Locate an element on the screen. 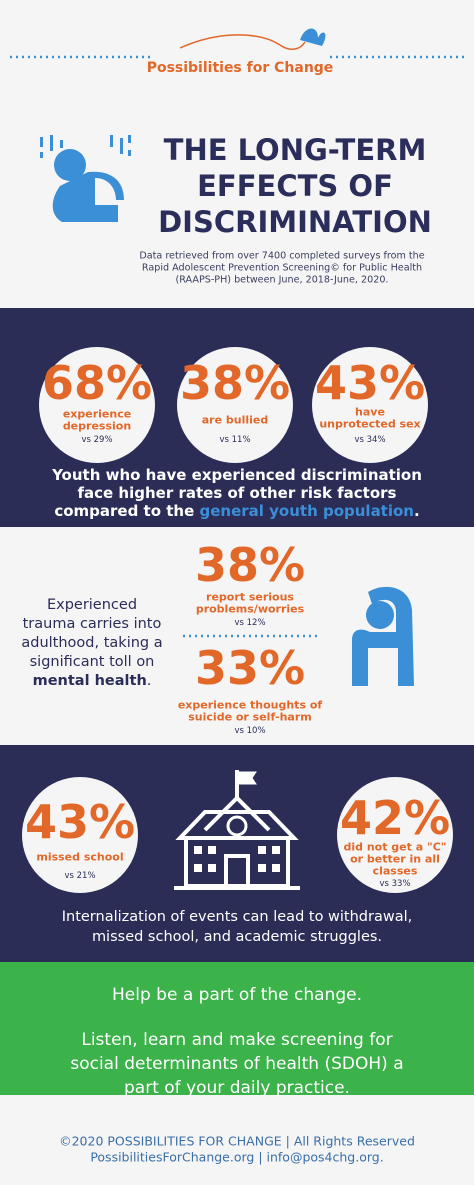  stat-compare: vs 21% is located at coordinates (79, 876).